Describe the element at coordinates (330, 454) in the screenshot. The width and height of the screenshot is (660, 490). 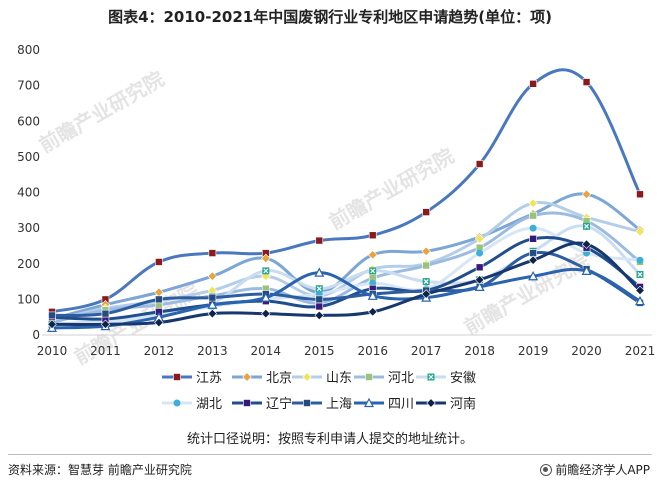
I see `footer-divider` at that location.